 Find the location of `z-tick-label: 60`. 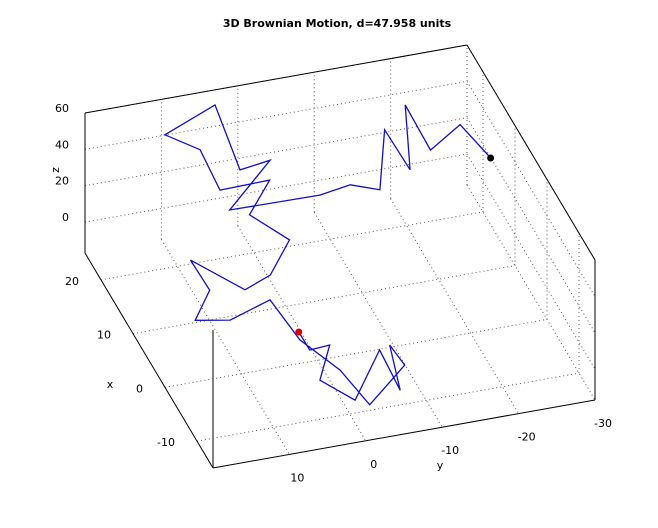

z-tick-label: 60 is located at coordinates (62, 108).